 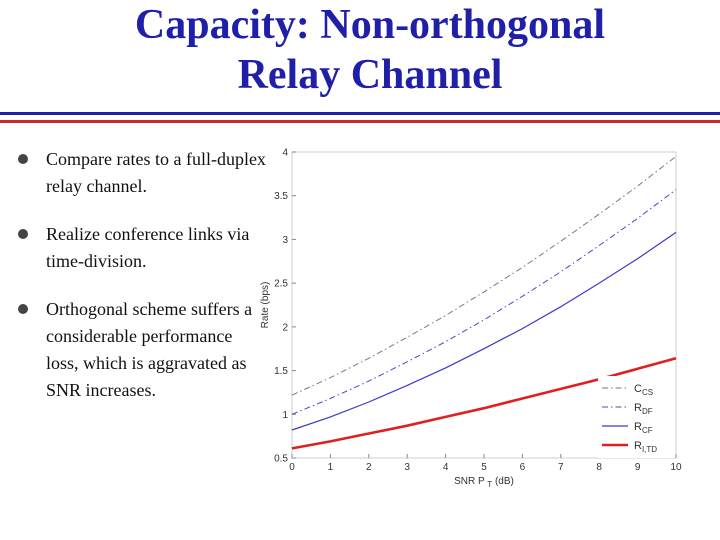 I want to click on x-axis-label: SNR P T (dB), so click(x=484, y=482).